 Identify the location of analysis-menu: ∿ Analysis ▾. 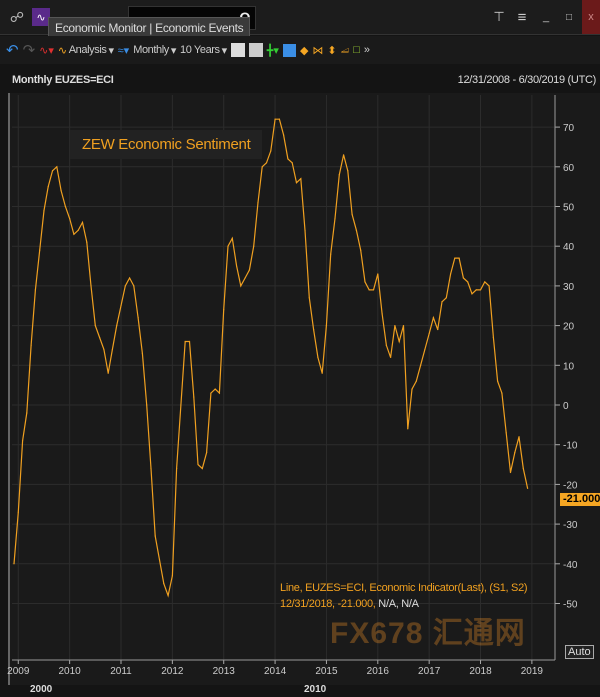
(85, 50).